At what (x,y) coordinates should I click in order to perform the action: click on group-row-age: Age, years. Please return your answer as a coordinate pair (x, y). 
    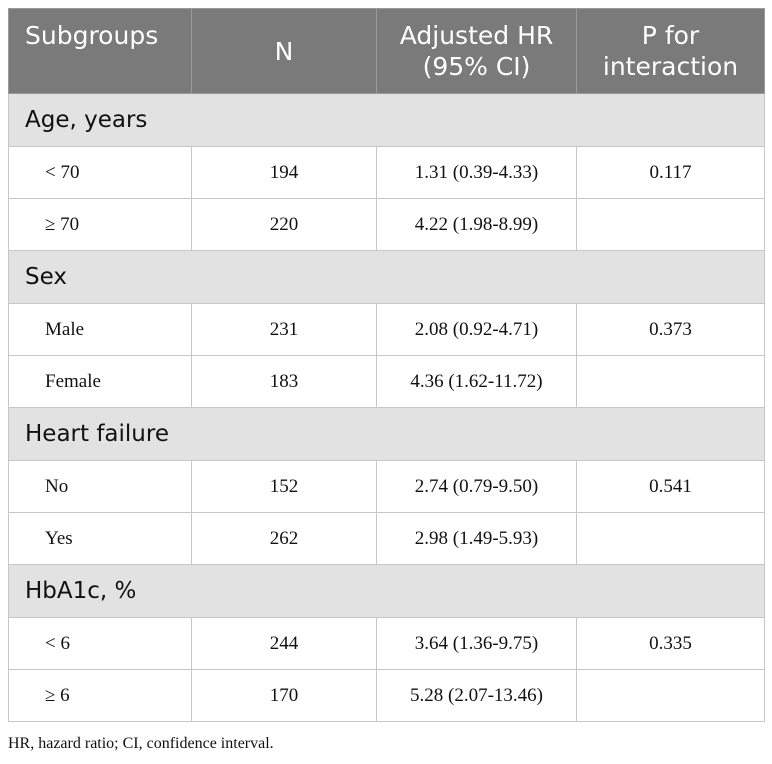
    Looking at the image, I should click on (386, 120).